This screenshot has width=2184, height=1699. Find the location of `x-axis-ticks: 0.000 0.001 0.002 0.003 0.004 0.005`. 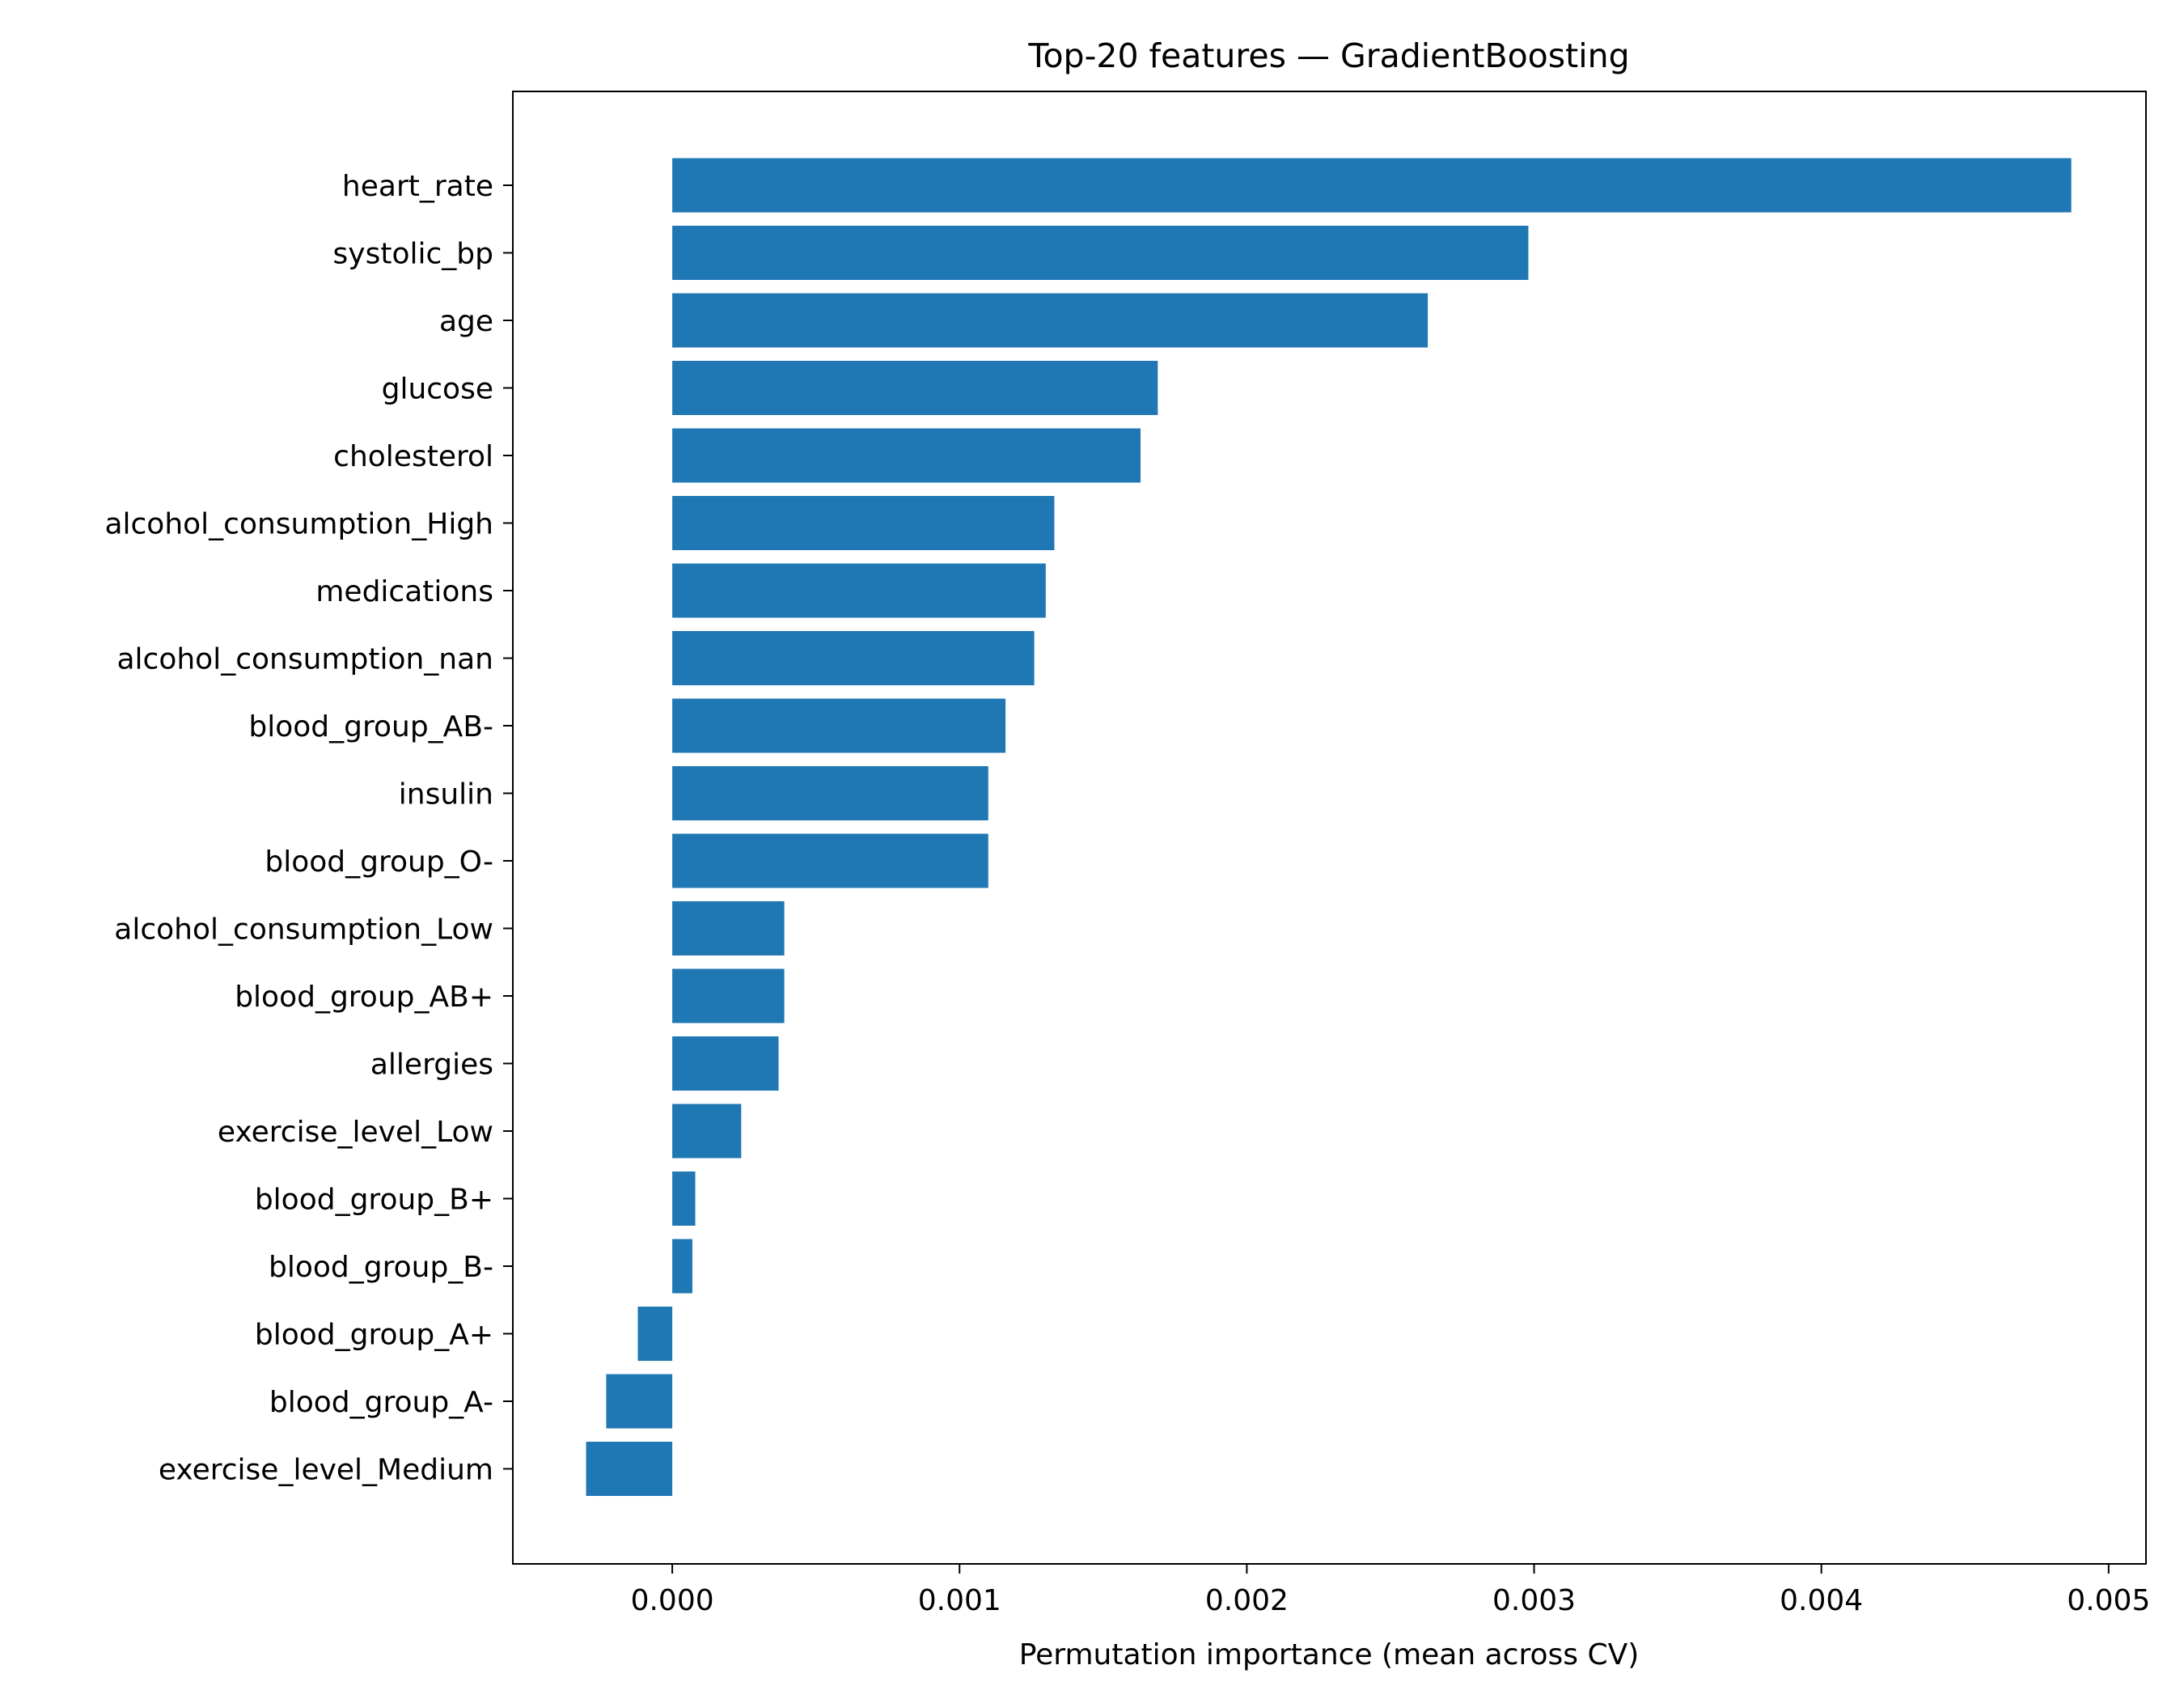

x-axis-ticks: 0.000 0.001 0.002 0.003 0.004 0.005 is located at coordinates (1390, 1590).